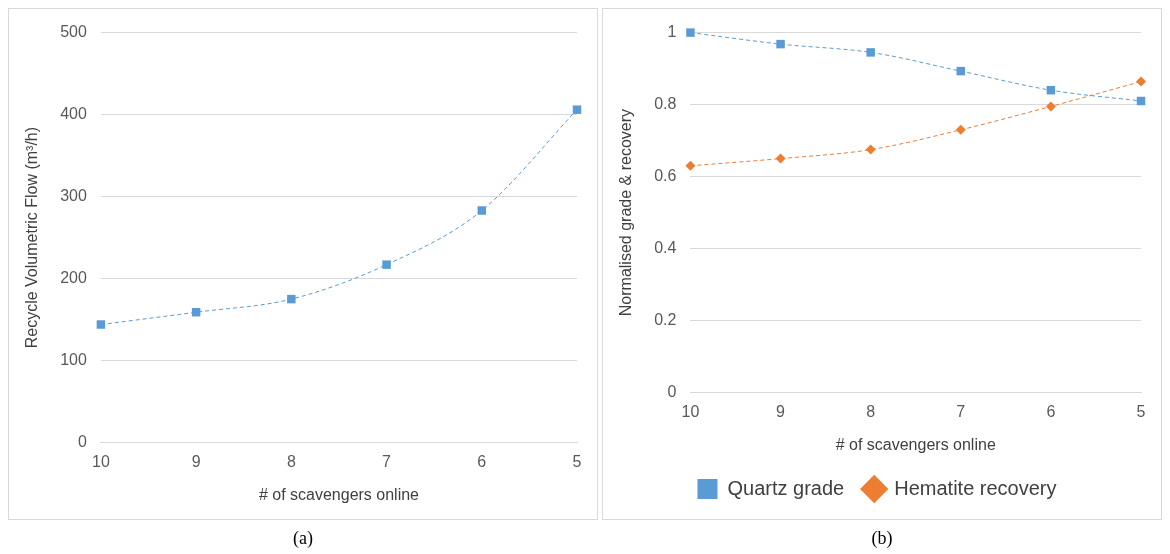 The image size is (1170, 554). I want to click on y-tick-label: 0.2, so click(665, 320).